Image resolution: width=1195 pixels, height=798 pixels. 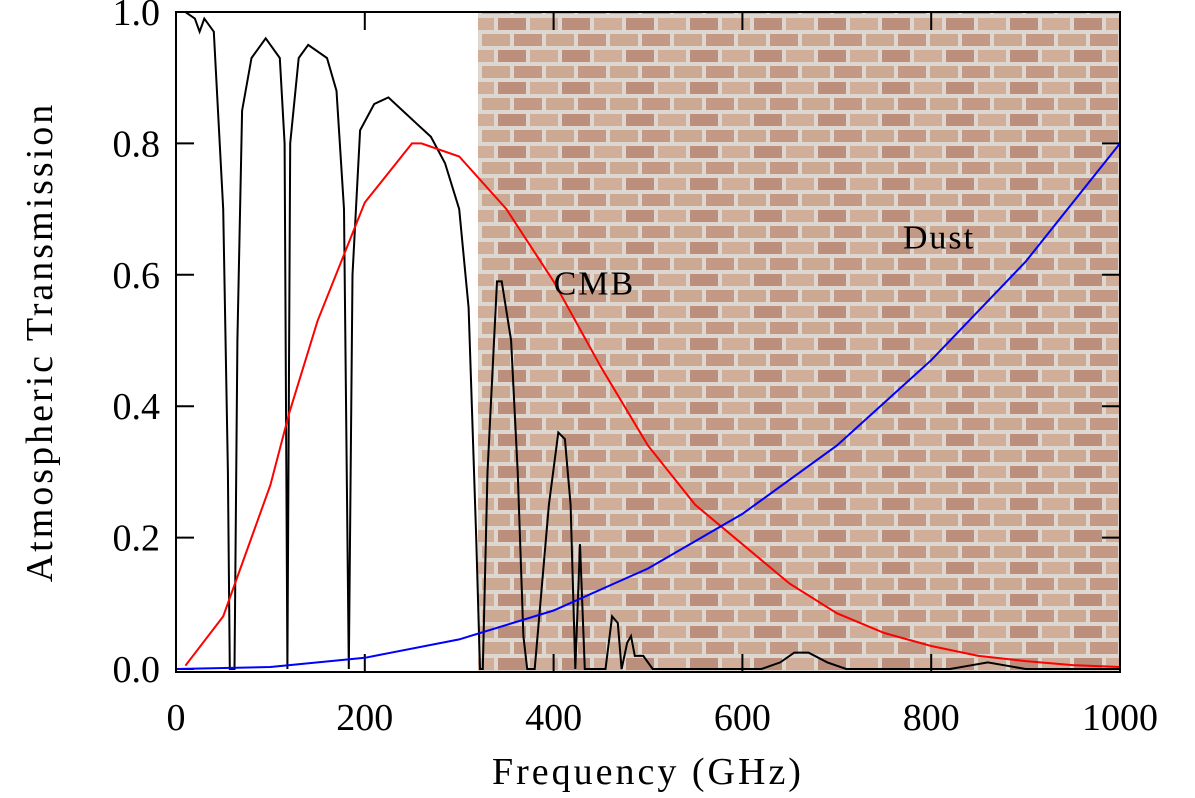 I want to click on x-tick-label: 0, so click(x=176, y=718).